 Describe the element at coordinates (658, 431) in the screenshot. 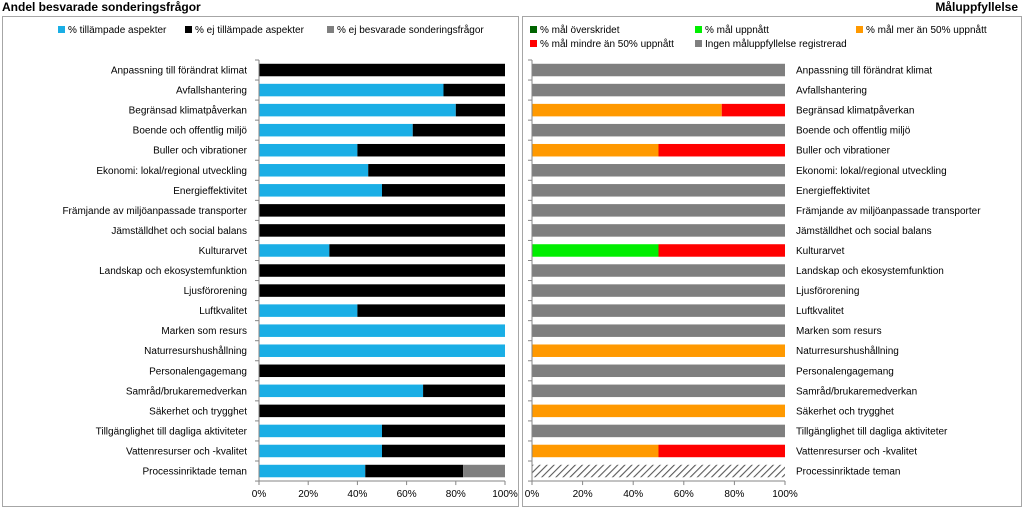

I see `right-bar-ingen-m-luppfyllelse-registrerad-tillg-nglighet-till-dagliga-aktiviteter` at that location.